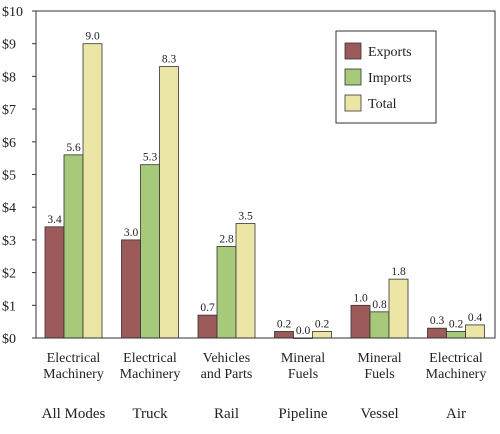 The image size is (500, 434). What do you see at coordinates (398, 272) in the screenshot?
I see `value-label: 1.8` at bounding box center [398, 272].